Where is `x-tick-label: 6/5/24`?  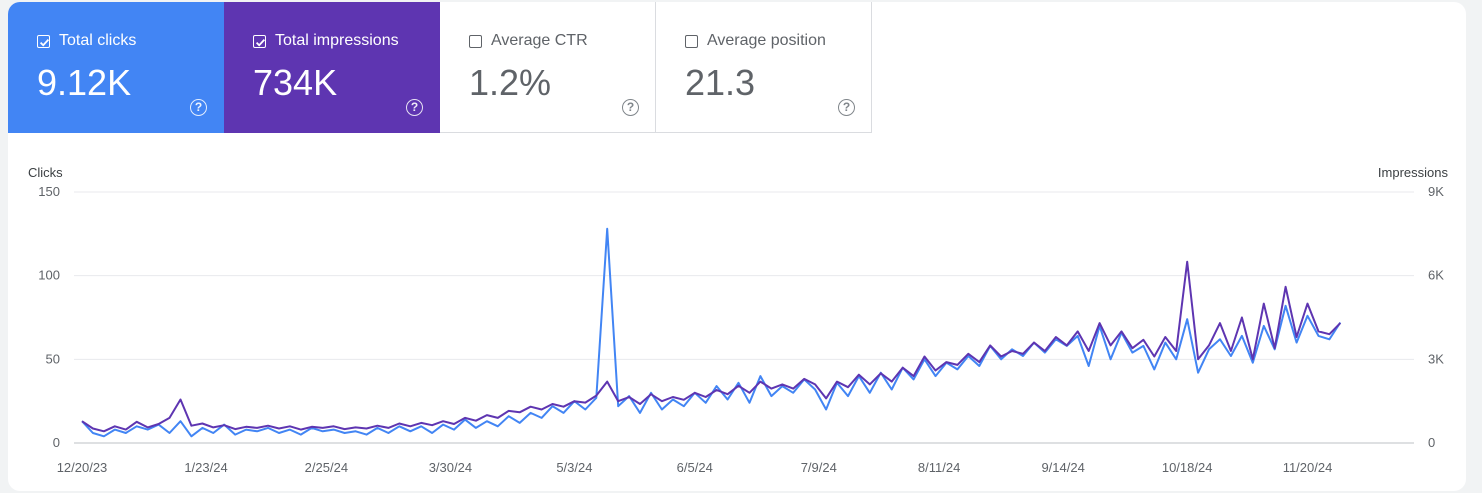
x-tick-label: 6/5/24 is located at coordinates (695, 467).